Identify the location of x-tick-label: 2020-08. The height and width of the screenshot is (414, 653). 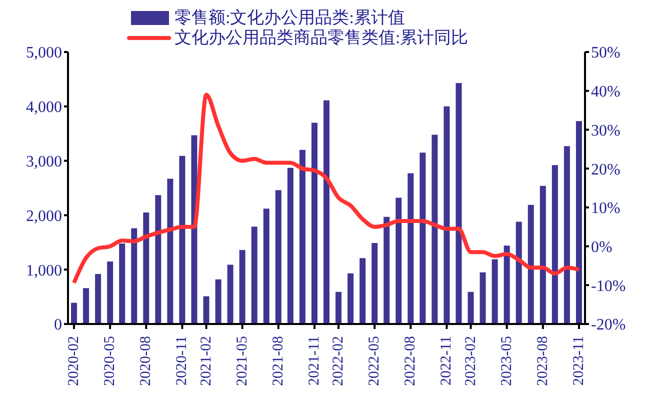
(146, 361).